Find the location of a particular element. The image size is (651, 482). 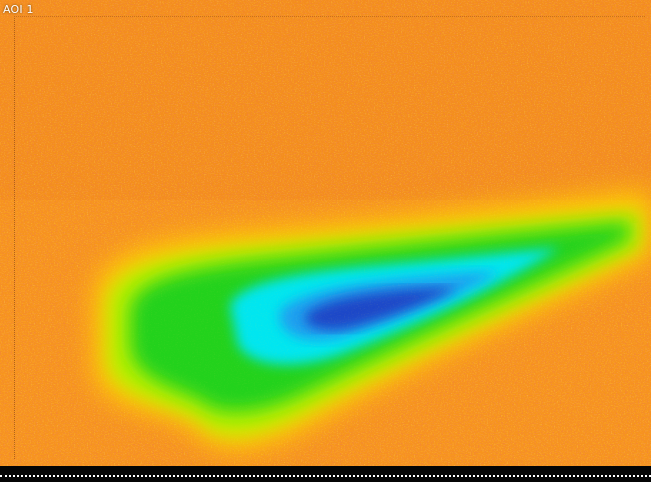

bottom-dotted-line is located at coordinates (325, 476).